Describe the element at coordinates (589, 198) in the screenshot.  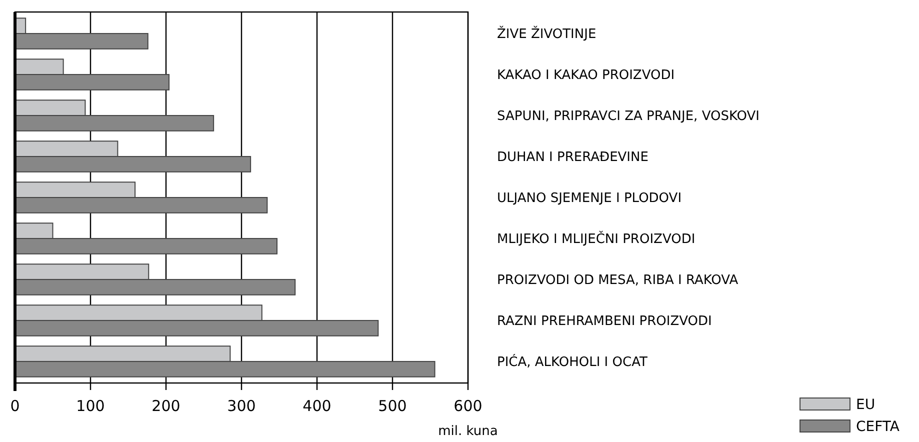
I see `y-tick-label: ULJANO SJEMENJE I PLODOVI` at that location.